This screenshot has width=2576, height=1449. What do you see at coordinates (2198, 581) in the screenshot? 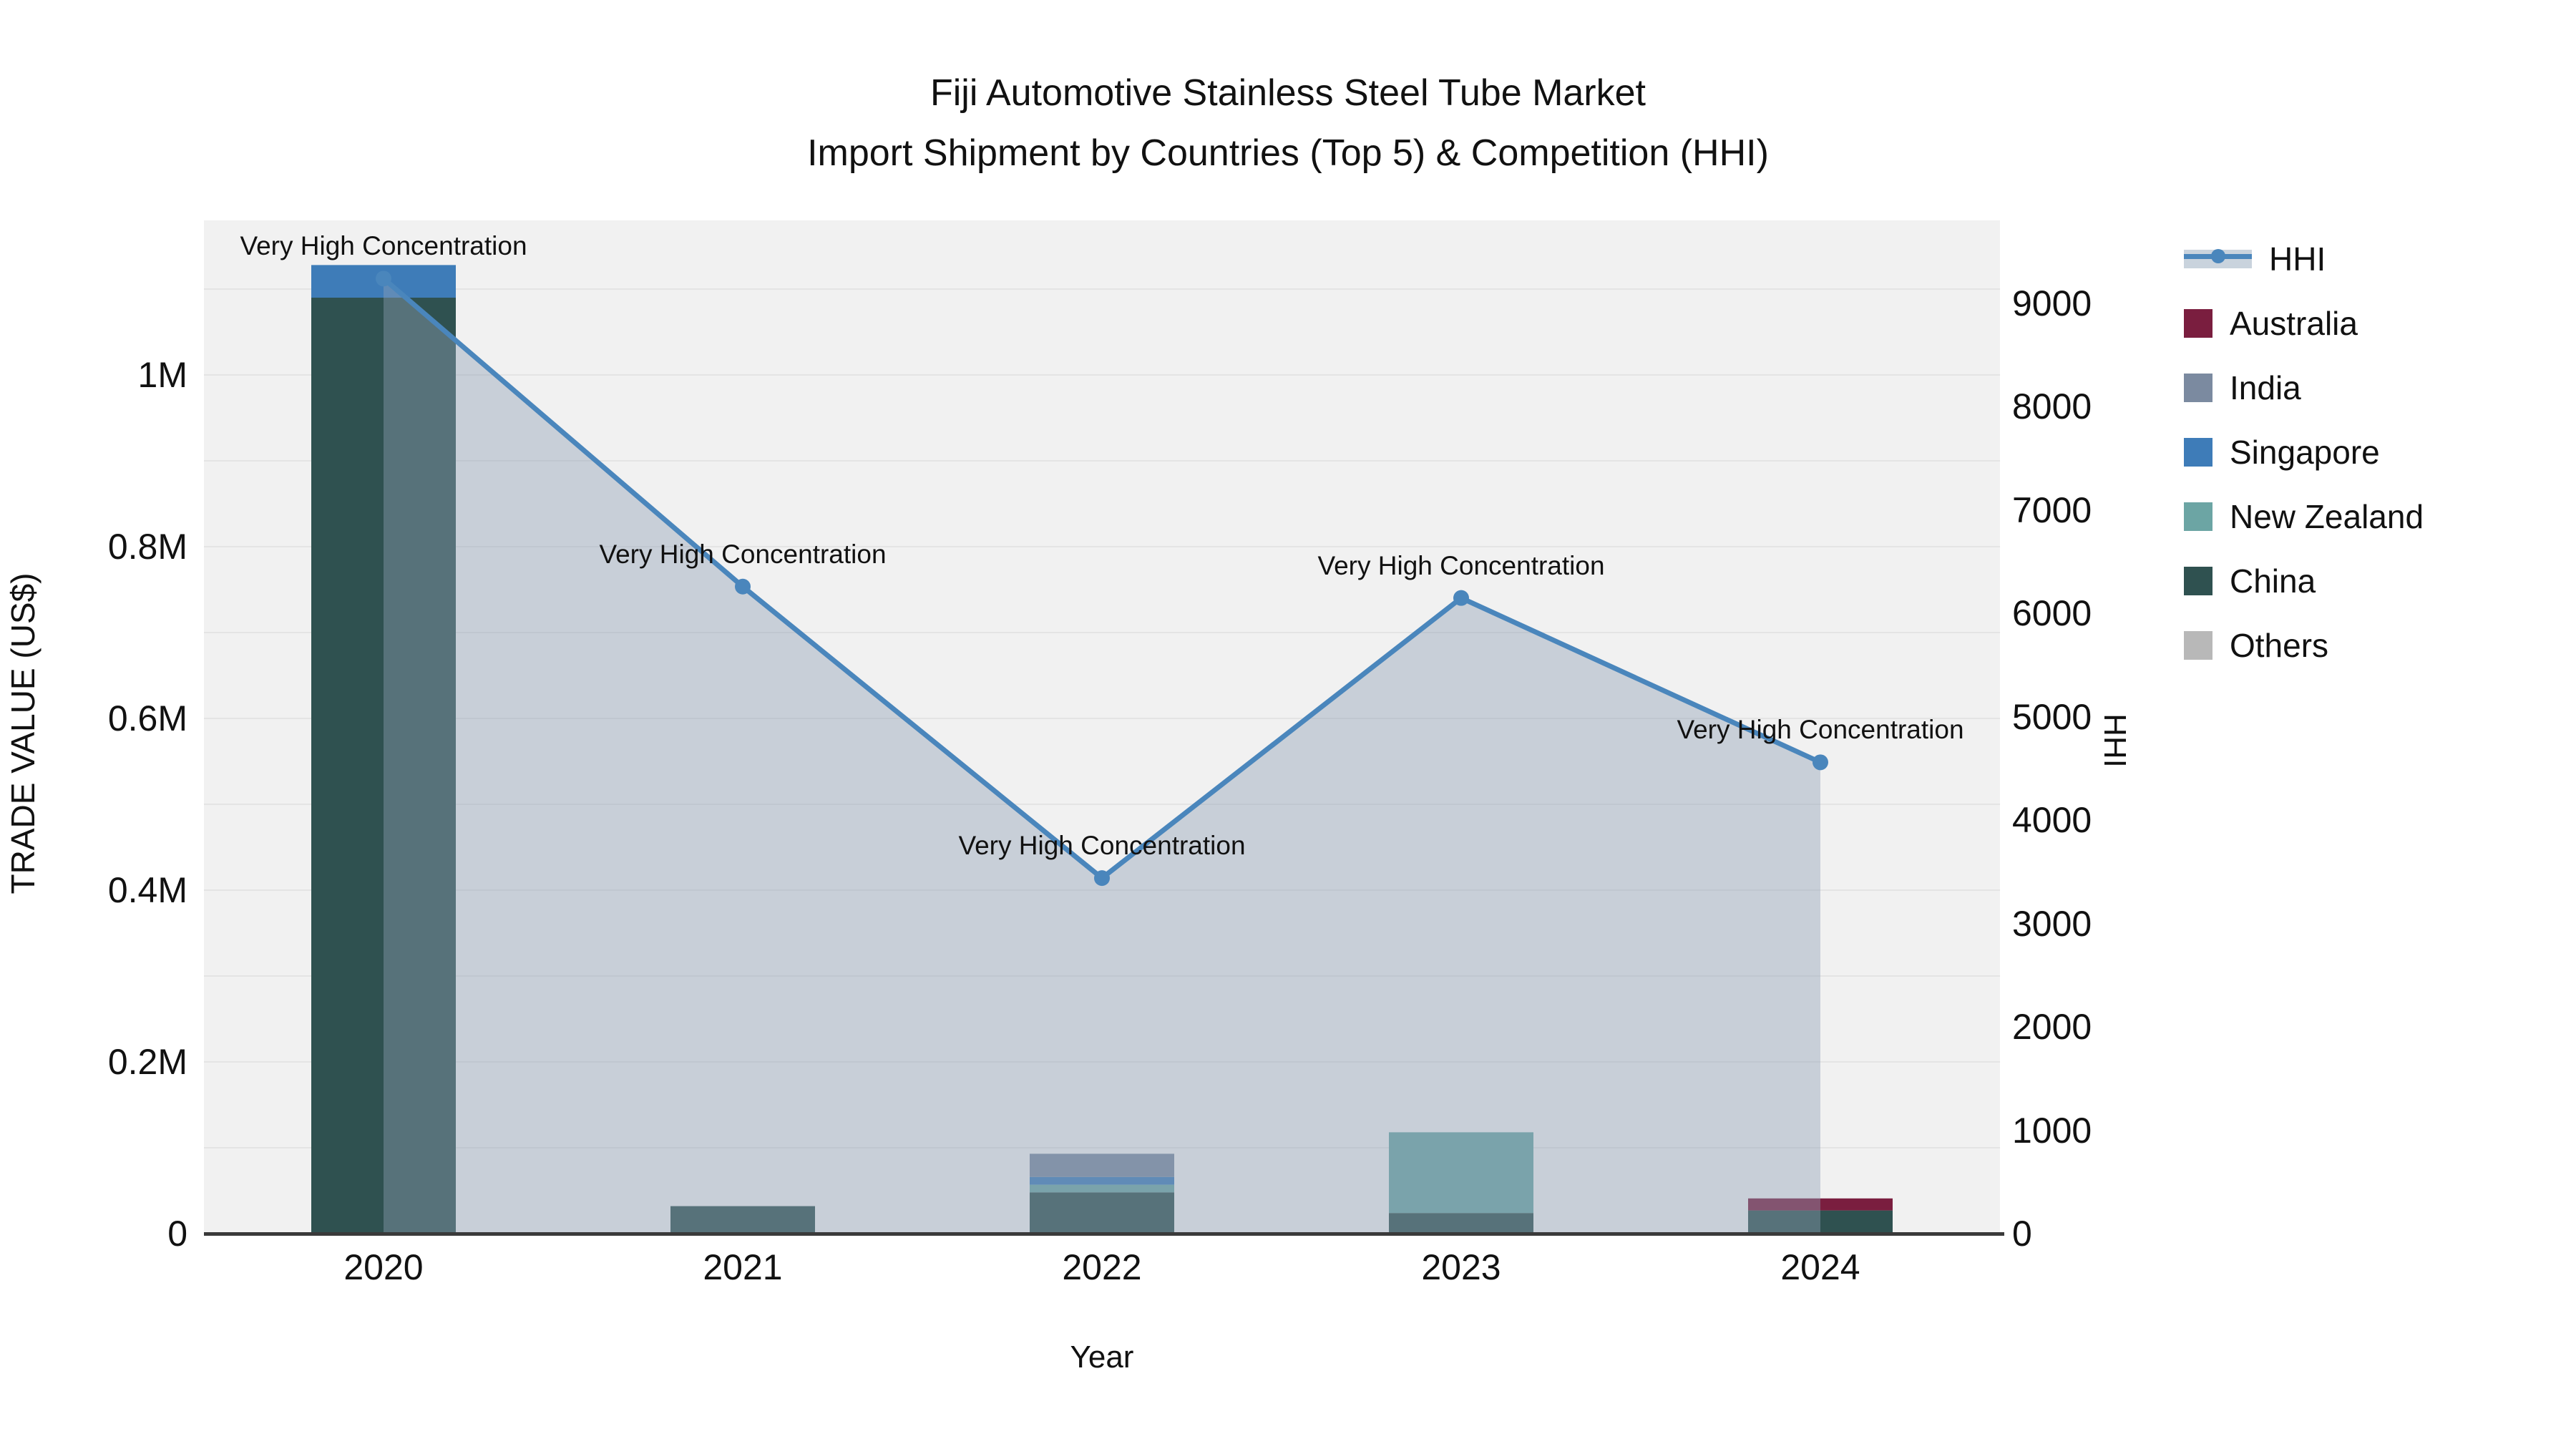
I see `legend-swatch-china` at bounding box center [2198, 581].